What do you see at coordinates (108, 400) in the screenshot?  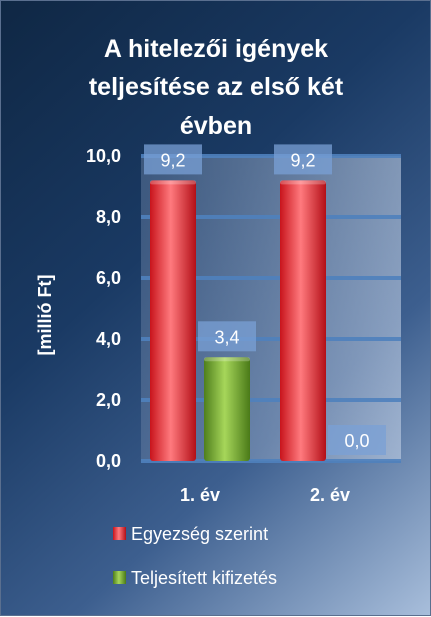 I see `y-tick-label: 2,0` at bounding box center [108, 400].